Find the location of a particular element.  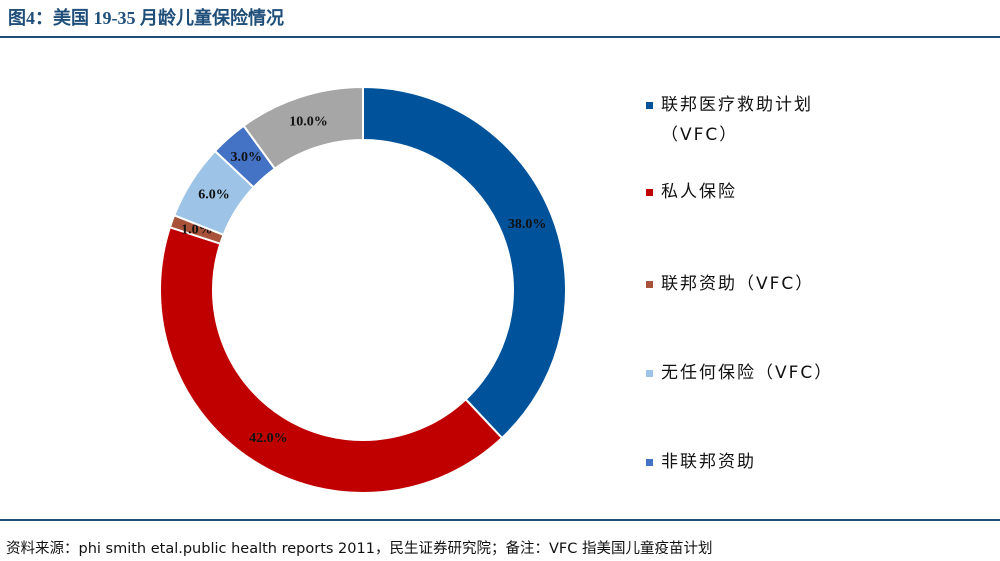

data-label: 42.0% is located at coordinates (268, 438).